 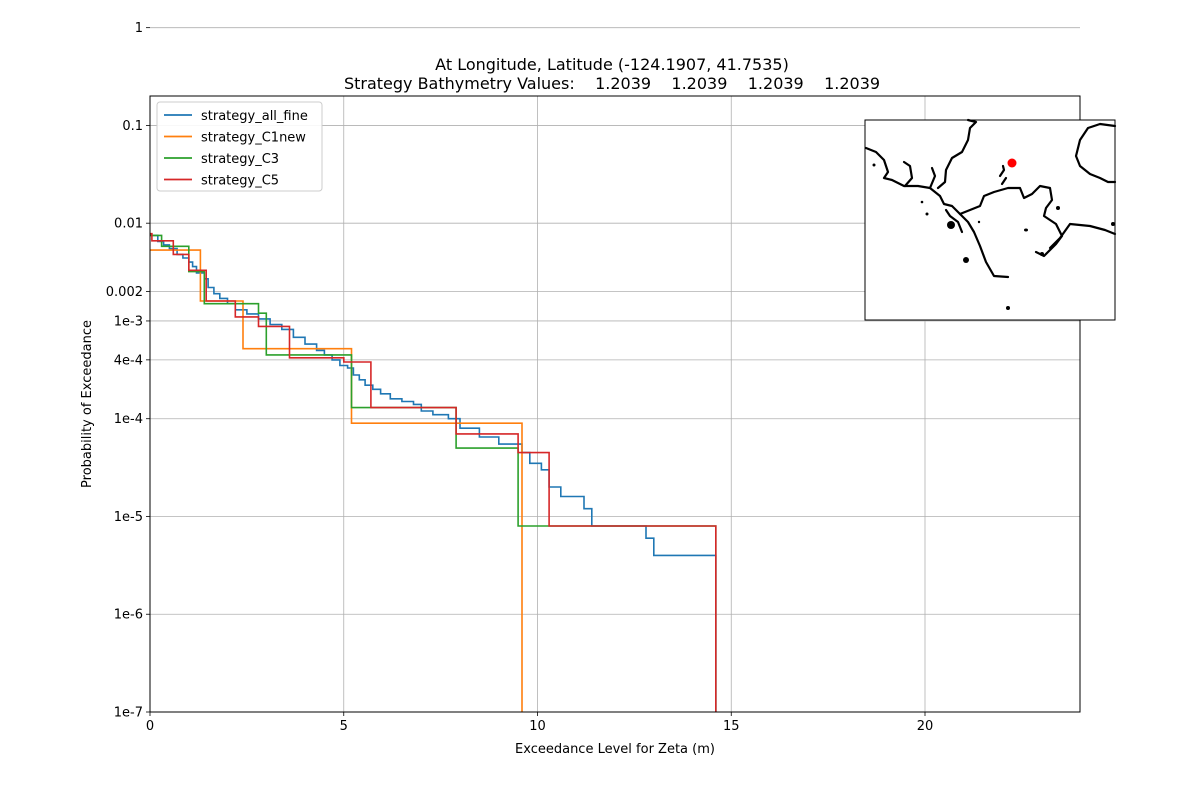 I want to click on x-tick-label: 5, so click(x=344, y=726).